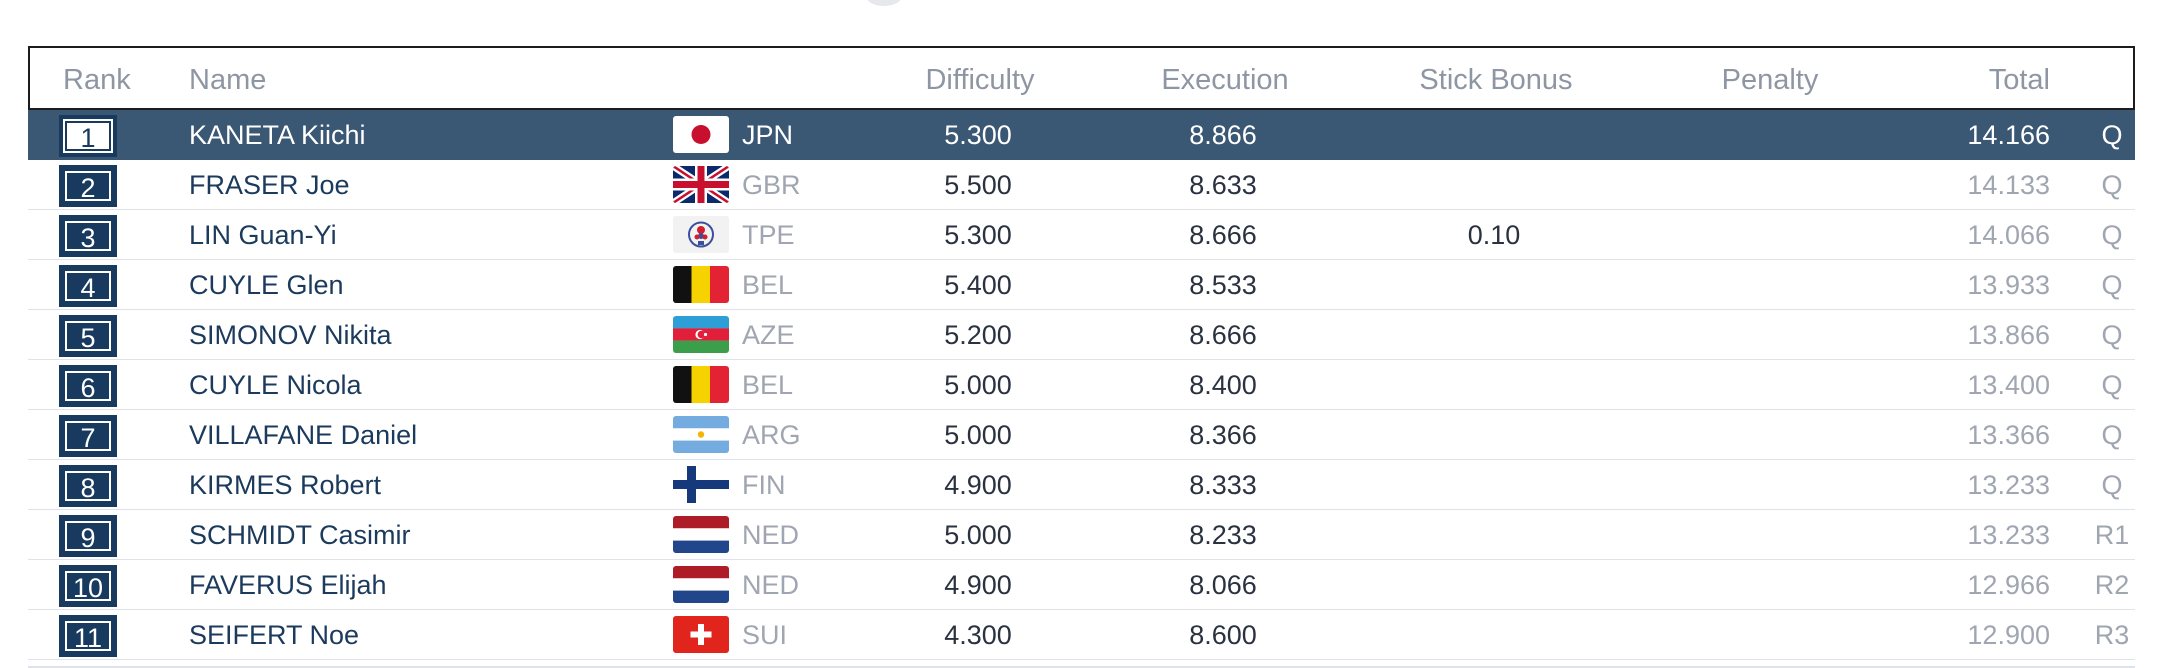  Describe the element at coordinates (274, 635) in the screenshot. I see `athlete-name: SEIFERT Noe` at that location.